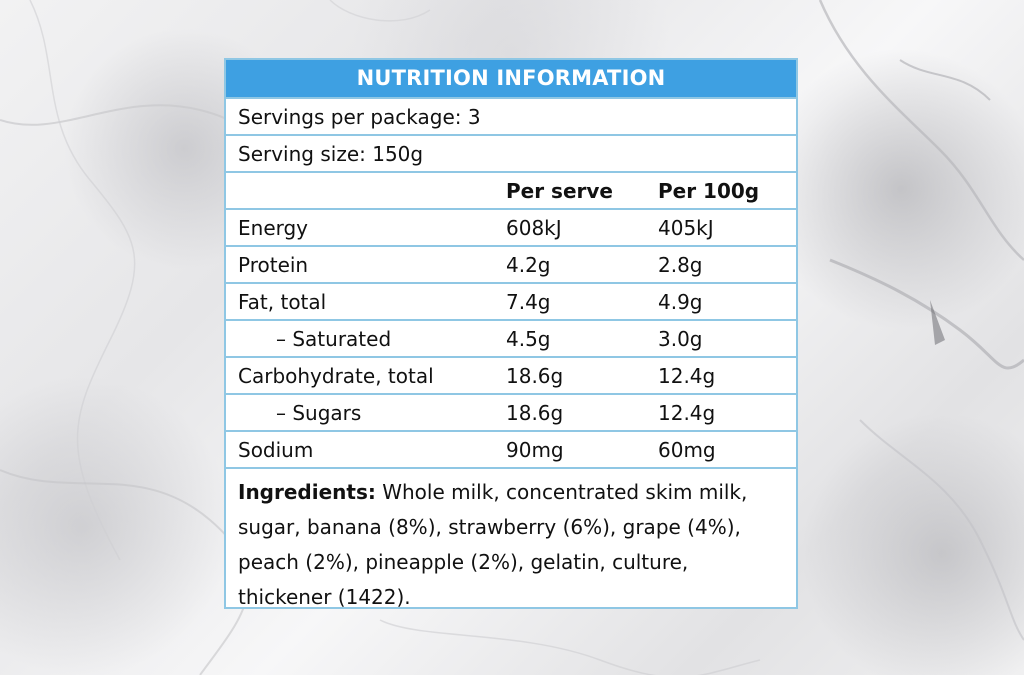  Describe the element at coordinates (528, 264) in the screenshot. I see `nutrient-per-serve: 4.2g` at that location.